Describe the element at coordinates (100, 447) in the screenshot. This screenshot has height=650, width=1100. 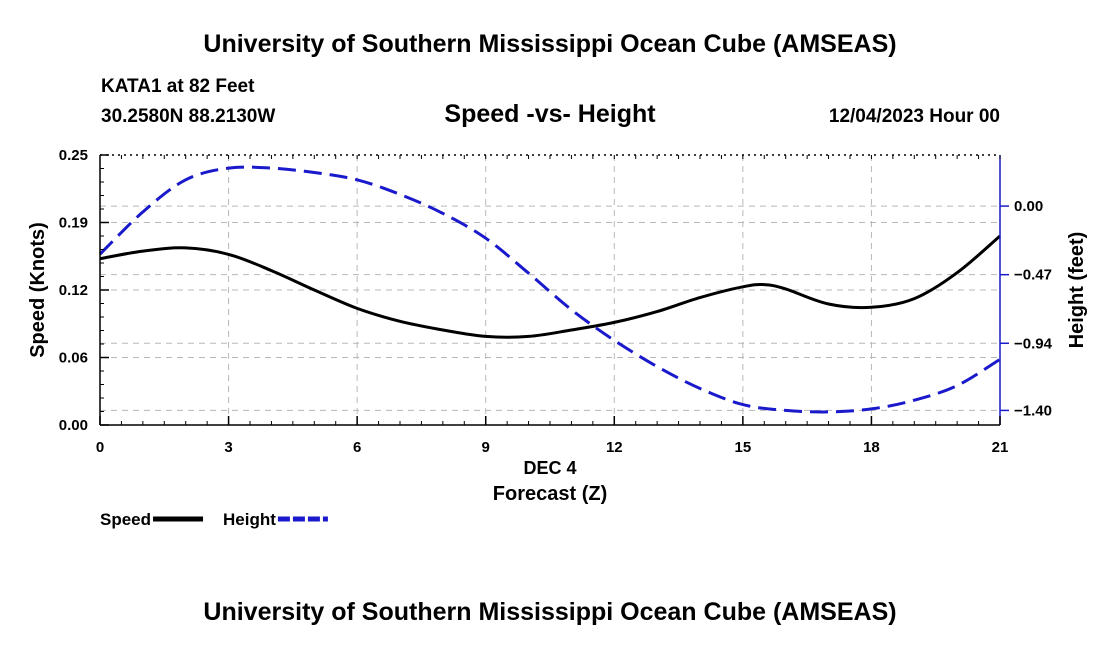
I see `x-tick-label: 0` at that location.